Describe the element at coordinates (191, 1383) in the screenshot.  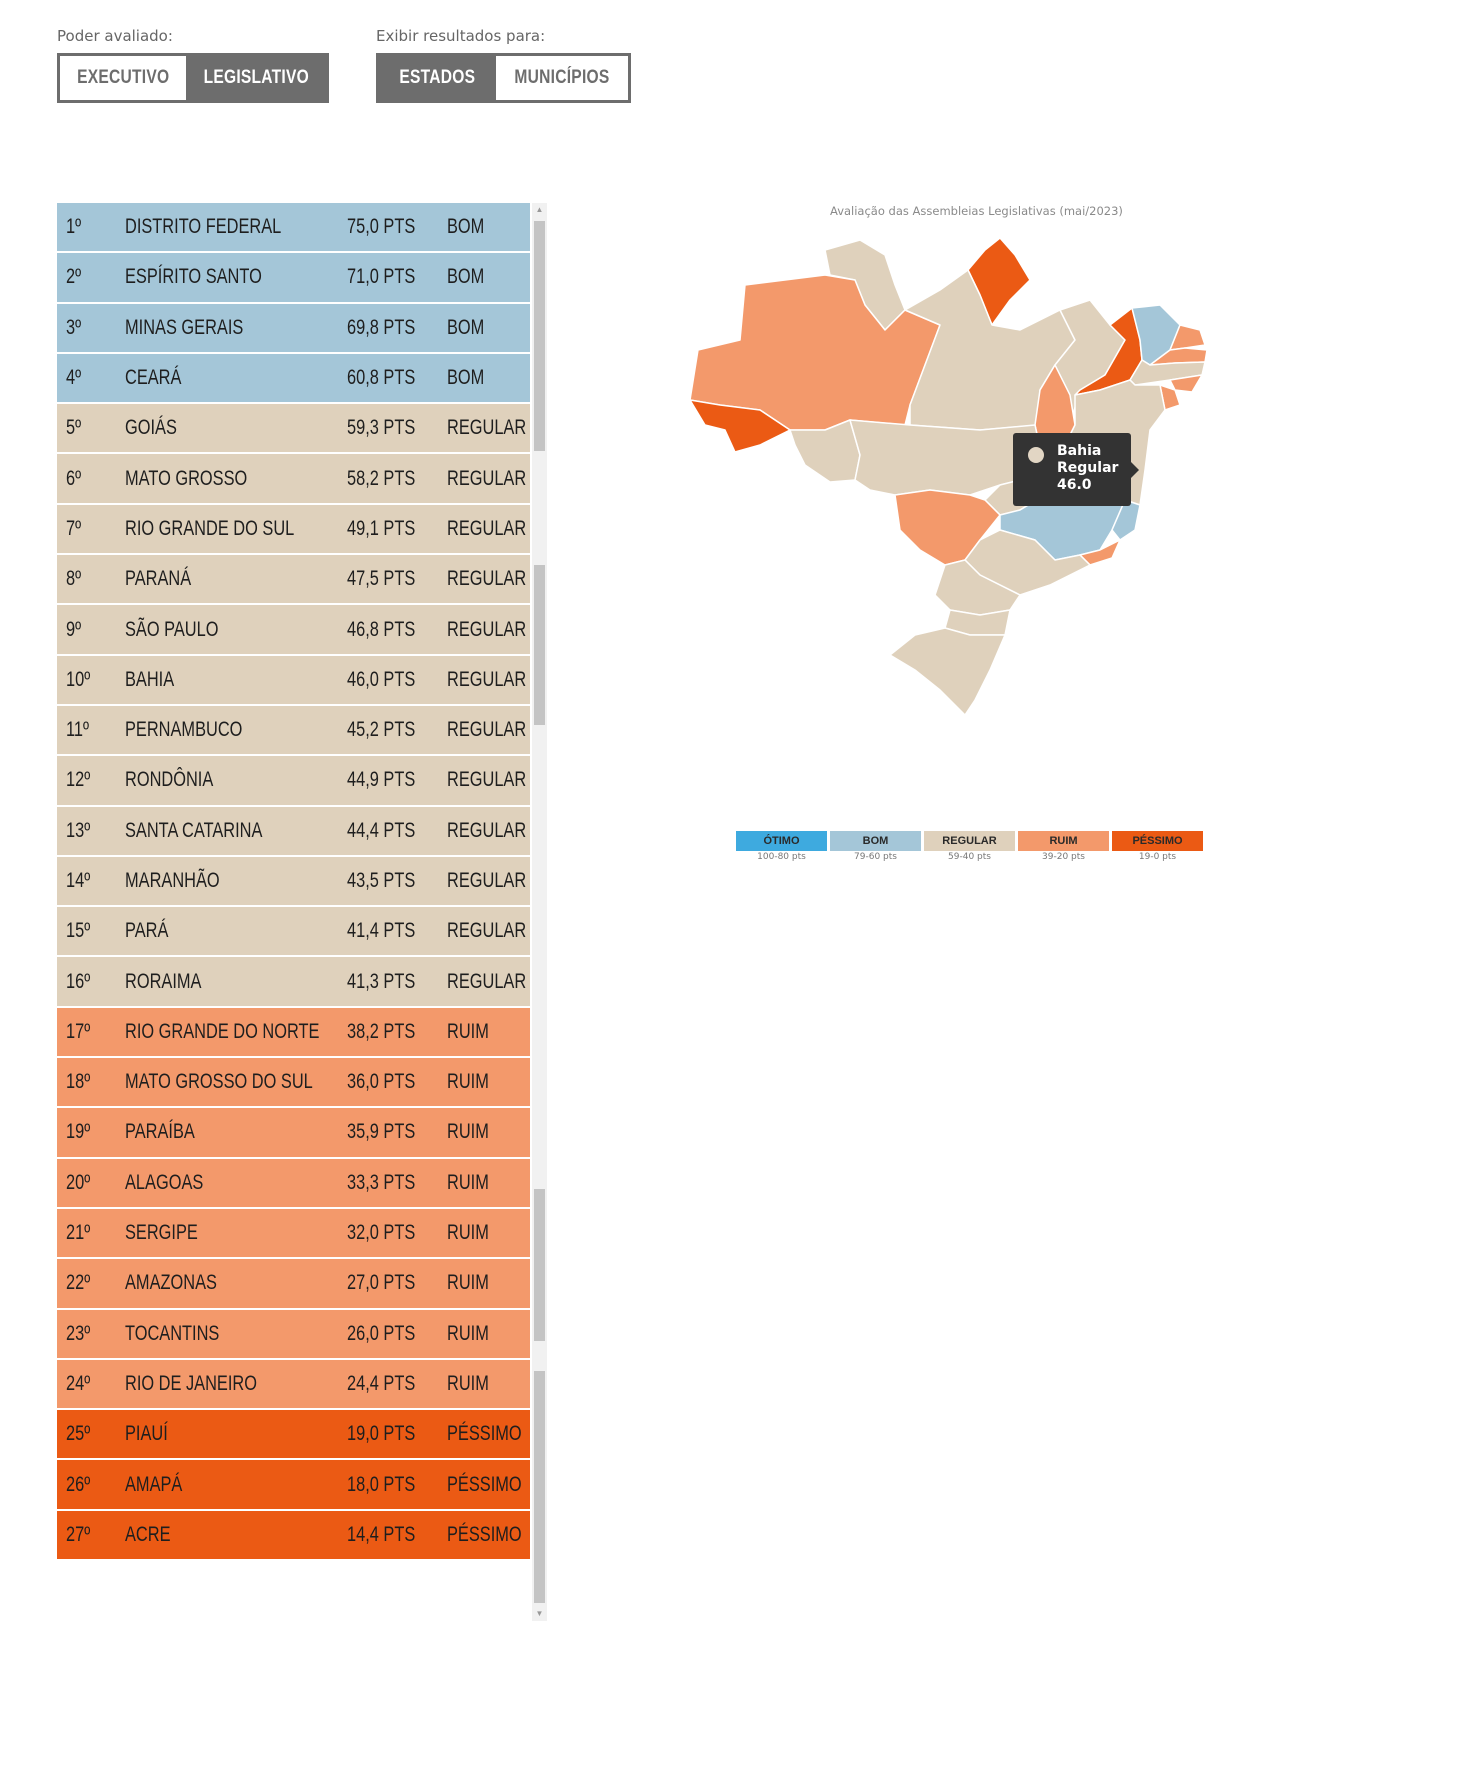
I see `ranking-state-name: RIO DE JANEIRO` at that location.